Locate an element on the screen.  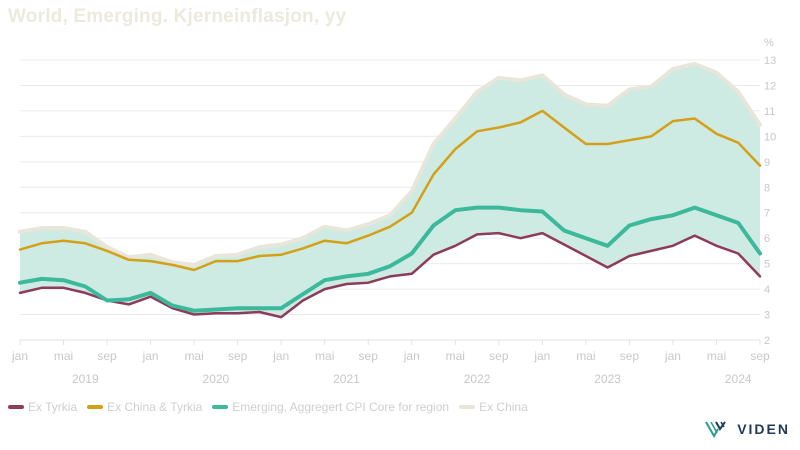
x-year-label: 2024 is located at coordinates (738, 379).